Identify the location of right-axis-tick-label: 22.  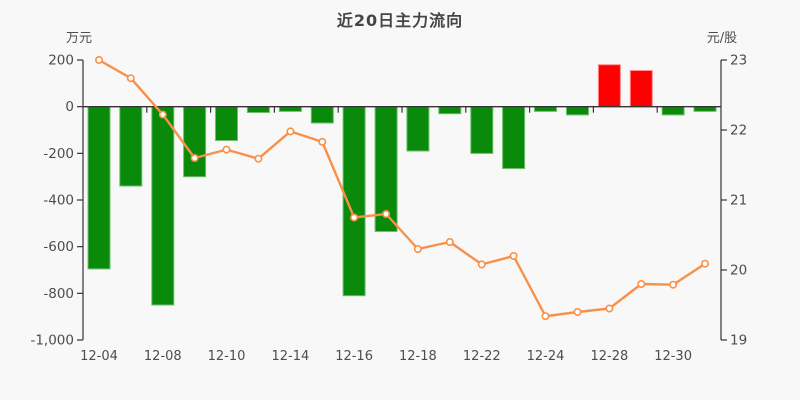
(738, 131).